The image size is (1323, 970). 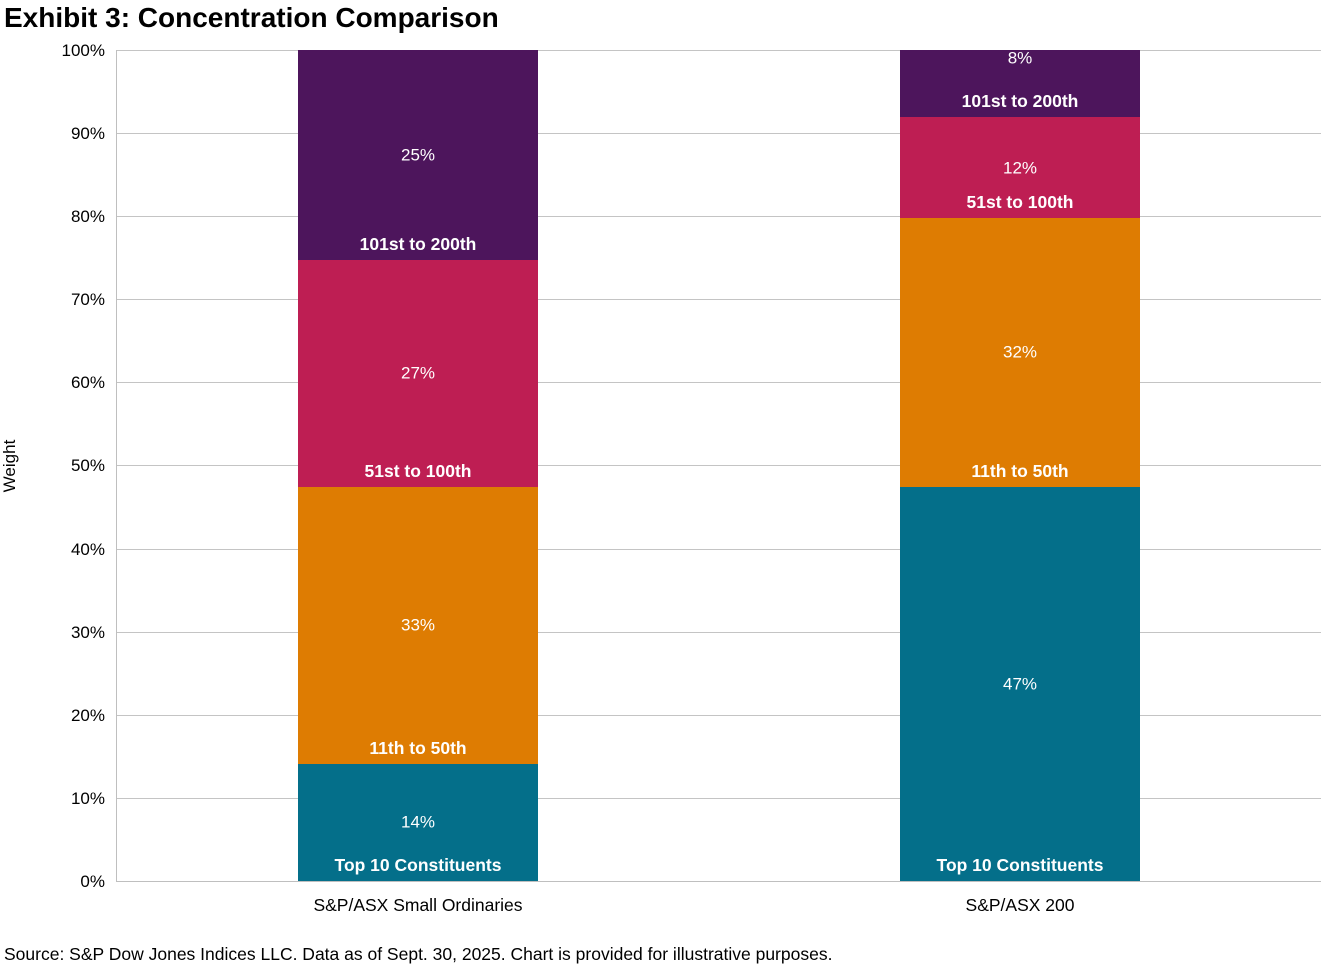 I want to click on category-label: S&P/ASX 200, so click(x=1020, y=905).